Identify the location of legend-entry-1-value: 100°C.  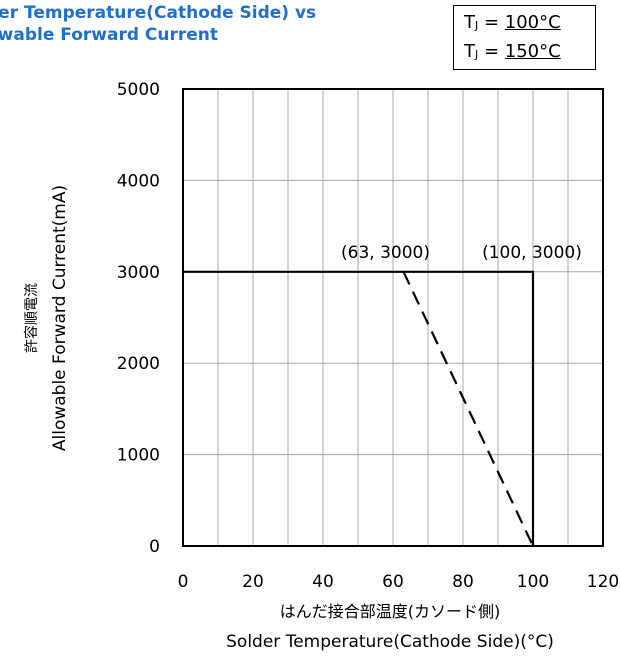
(532, 22).